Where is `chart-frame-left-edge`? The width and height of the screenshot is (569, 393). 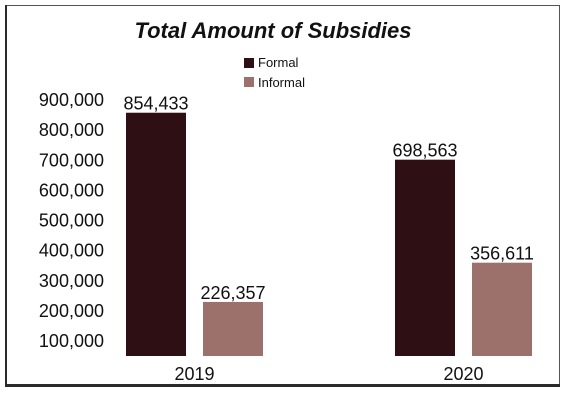 chart-frame-left-edge is located at coordinates (6, 196).